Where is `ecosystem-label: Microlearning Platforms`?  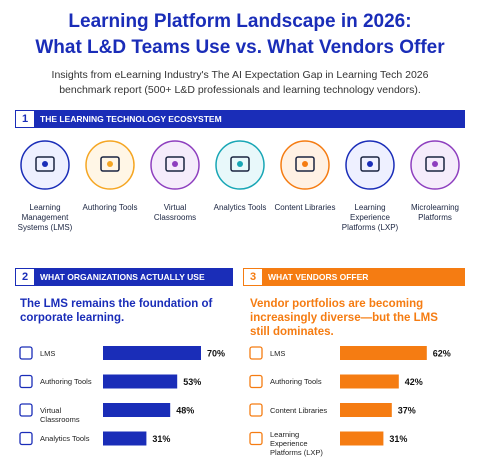 ecosystem-label: Microlearning Platforms is located at coordinates (435, 212).